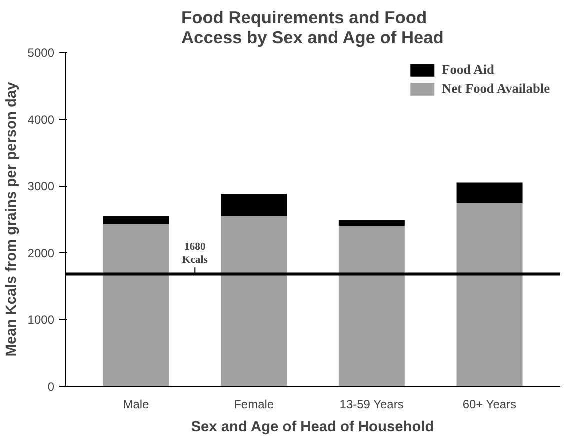  What do you see at coordinates (312, 428) in the screenshot?
I see `x-axis-title: Sex and Age of Head of Household` at bounding box center [312, 428].